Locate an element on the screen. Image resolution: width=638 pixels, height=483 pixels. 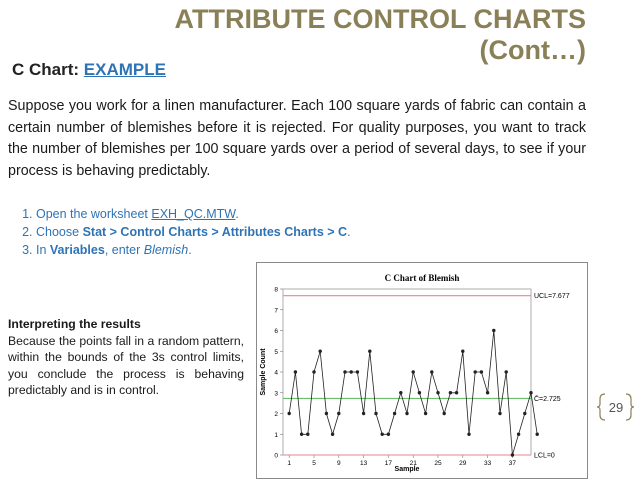
y-tick-label: 1 is located at coordinates (276, 435).